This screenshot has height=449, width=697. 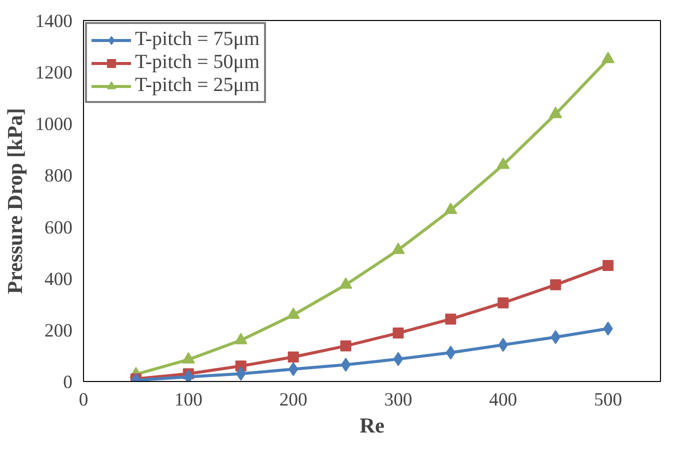 What do you see at coordinates (188, 400) in the screenshot?
I see `x-tick-label: 100` at bounding box center [188, 400].